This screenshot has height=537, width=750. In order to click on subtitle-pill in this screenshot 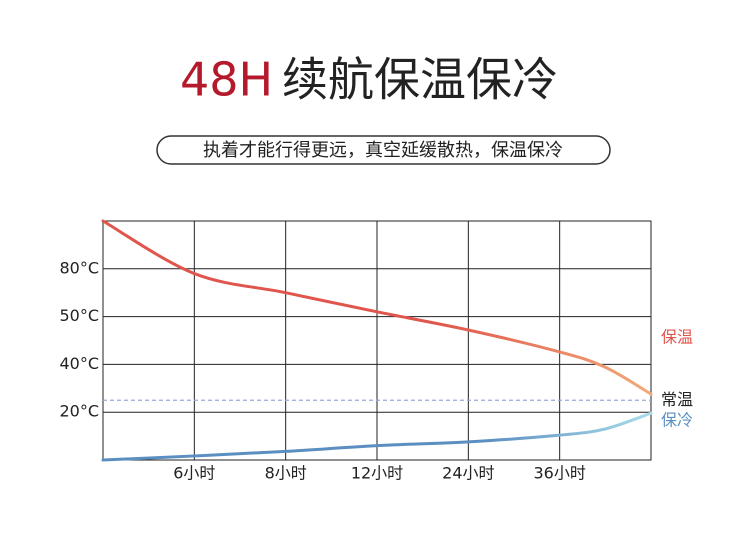, I will do `click(383, 150)`.